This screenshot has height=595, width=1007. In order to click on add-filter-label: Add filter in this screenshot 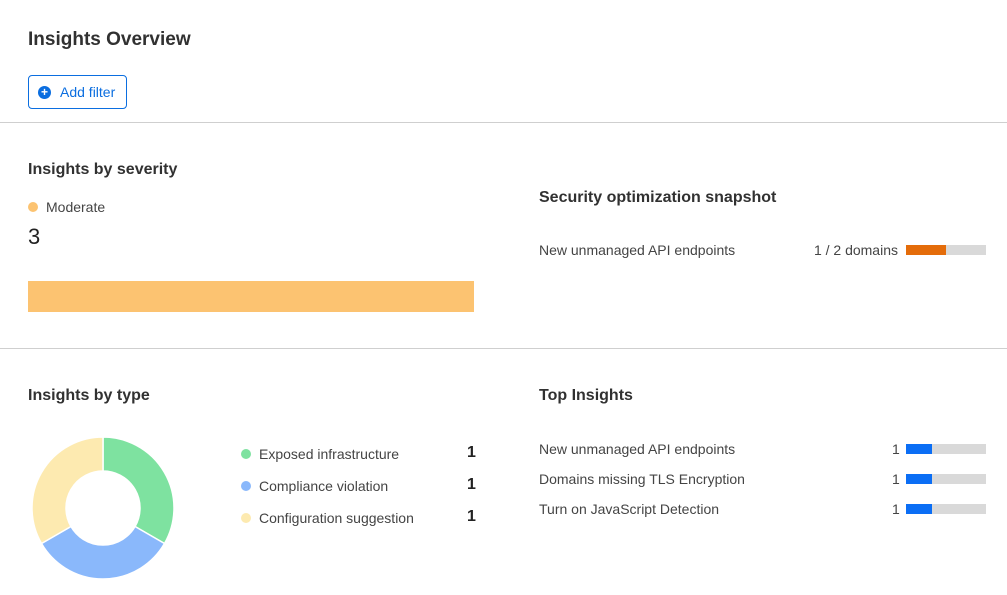, I will do `click(88, 92)`.